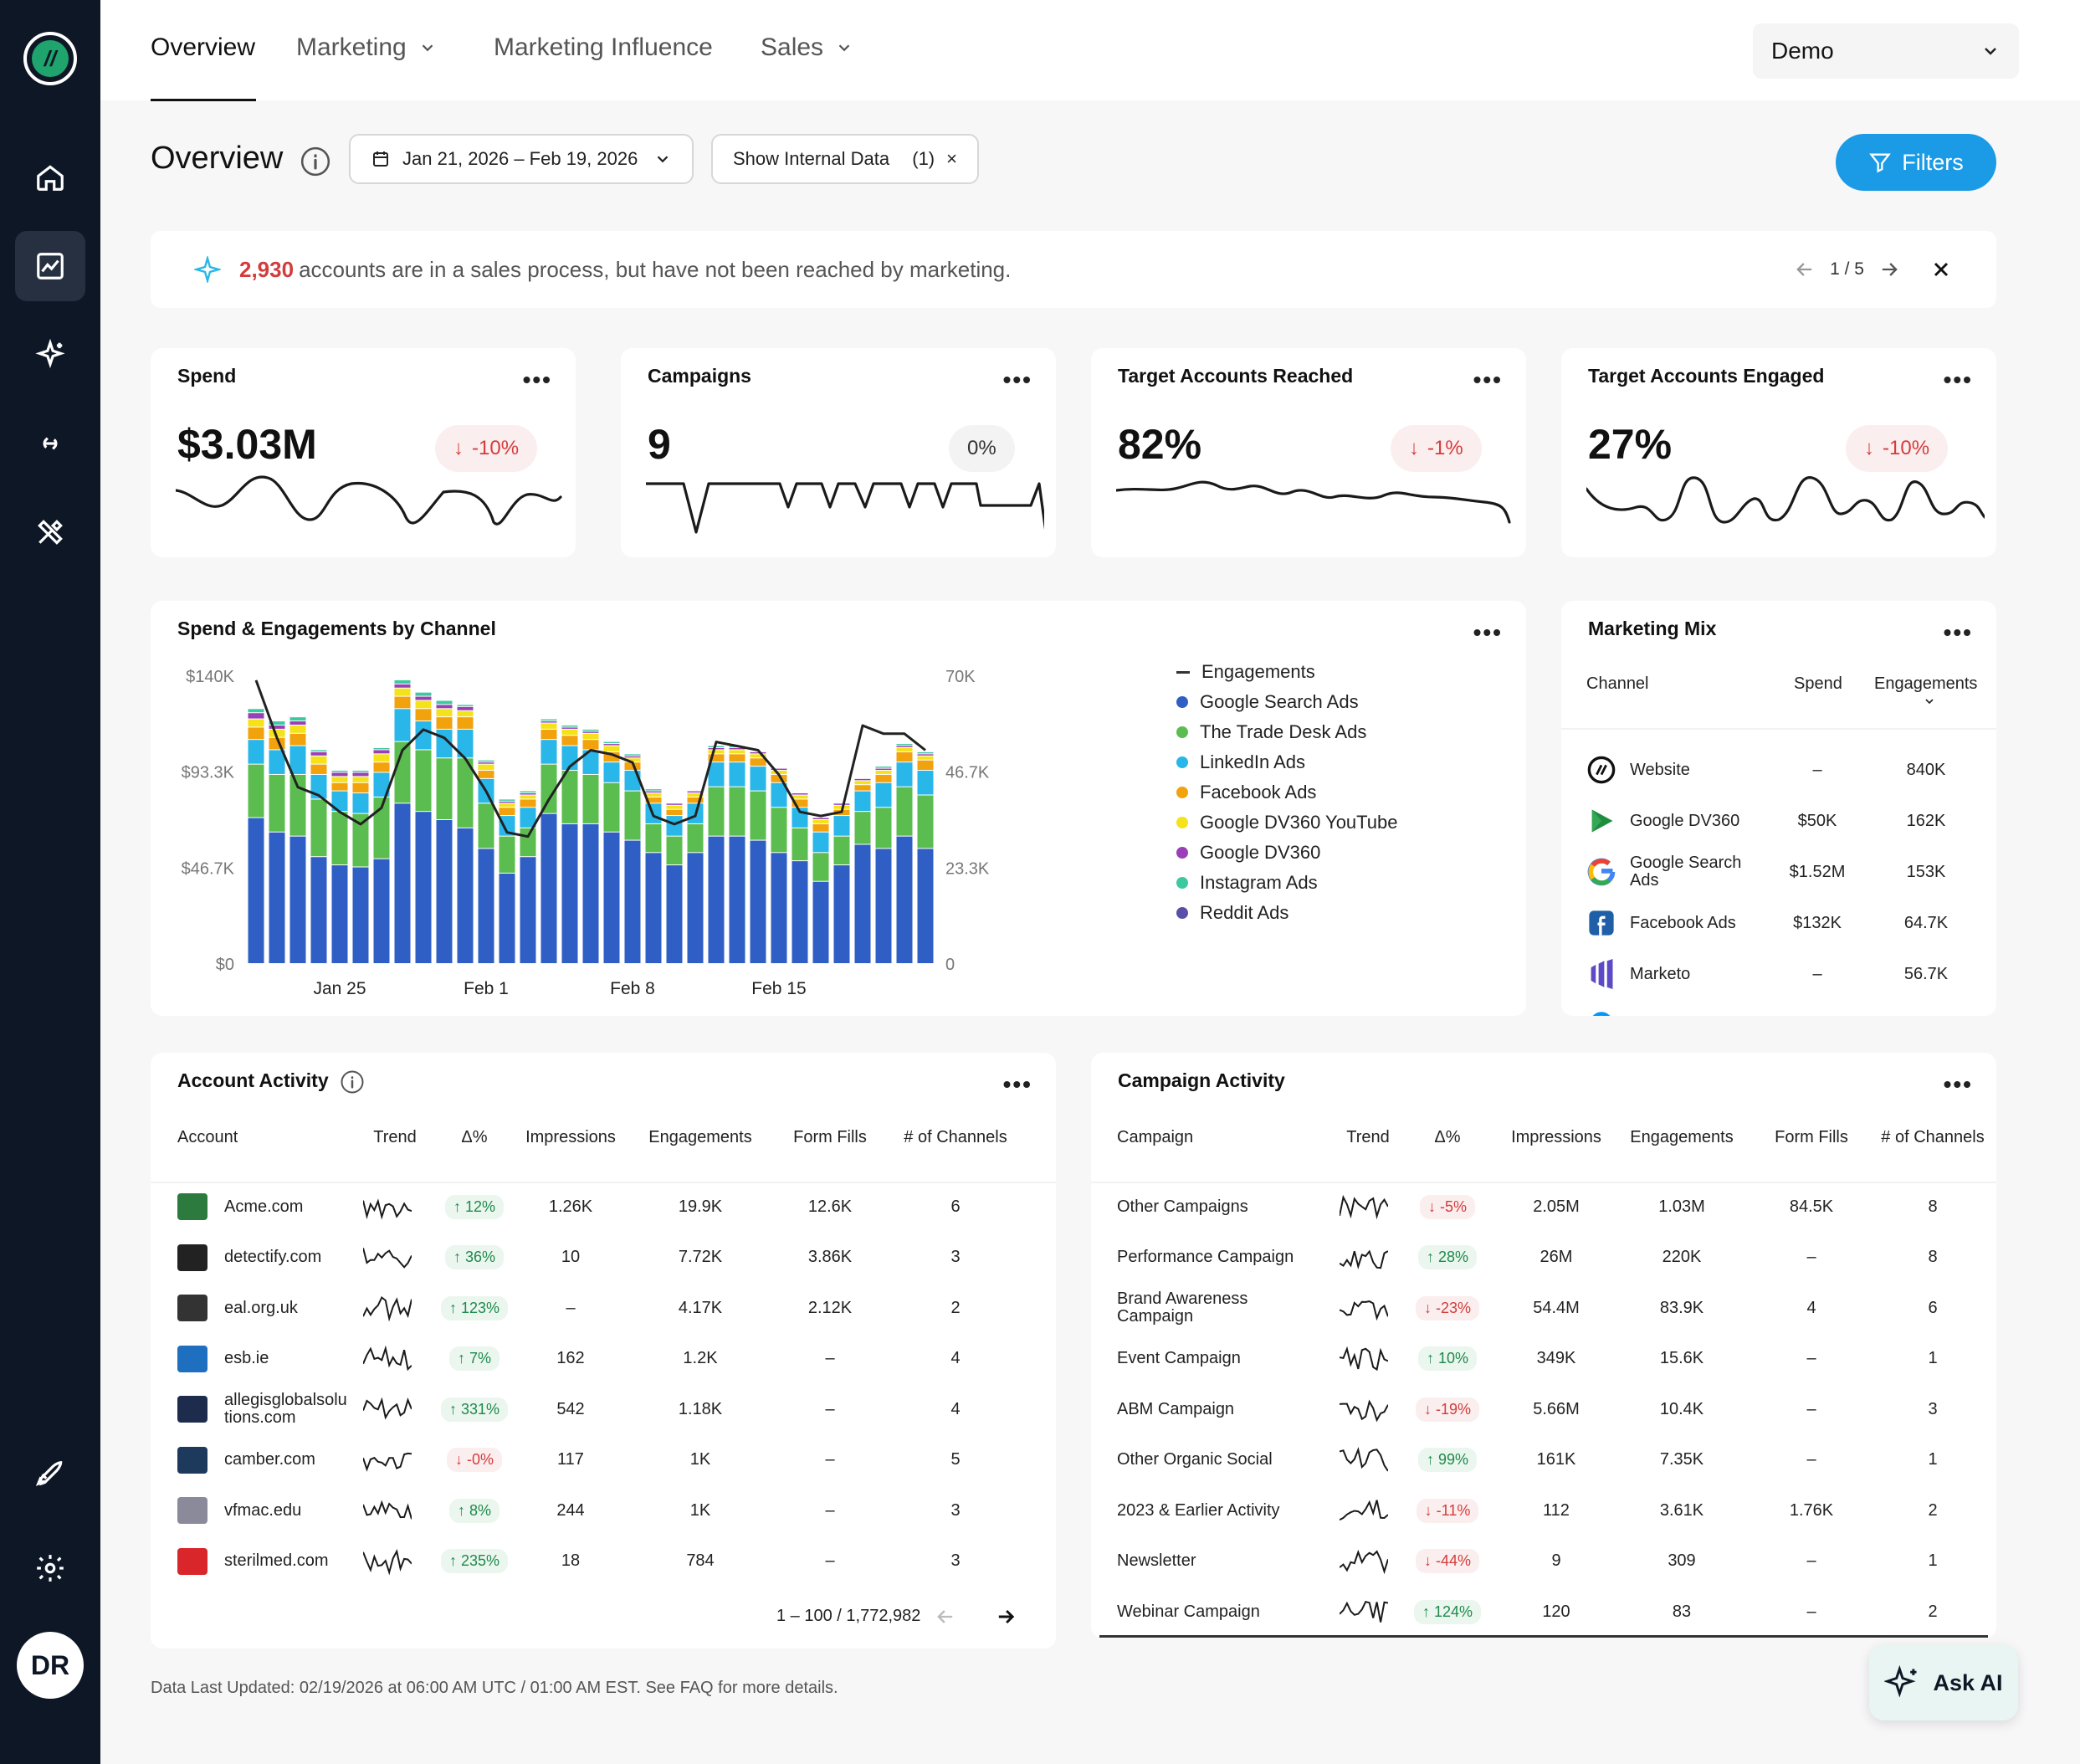  I want to click on legend-item: Engagements, so click(1245, 672).